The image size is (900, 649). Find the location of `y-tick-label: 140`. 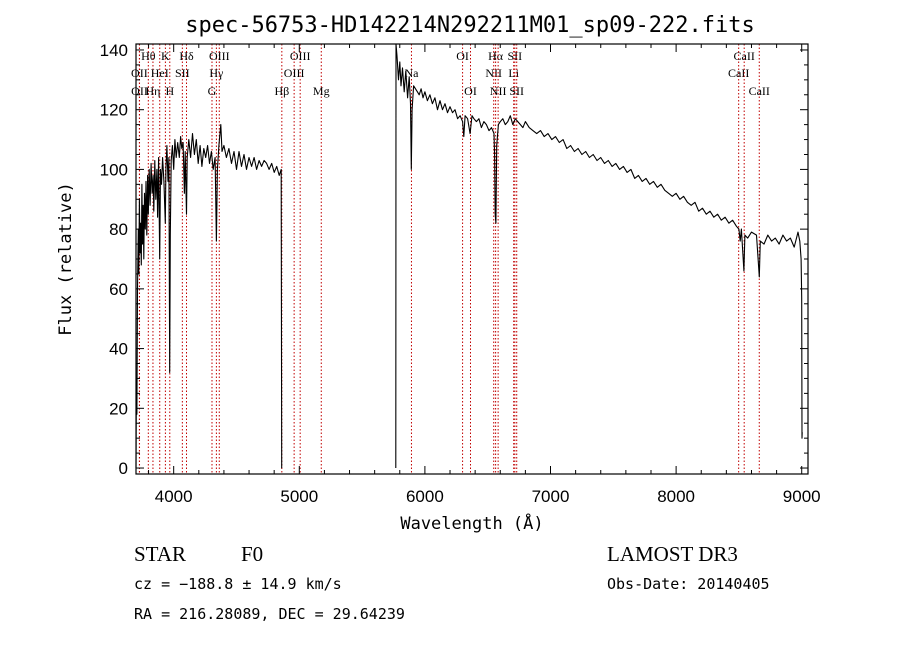

y-tick-label: 140 is located at coordinates (114, 50).